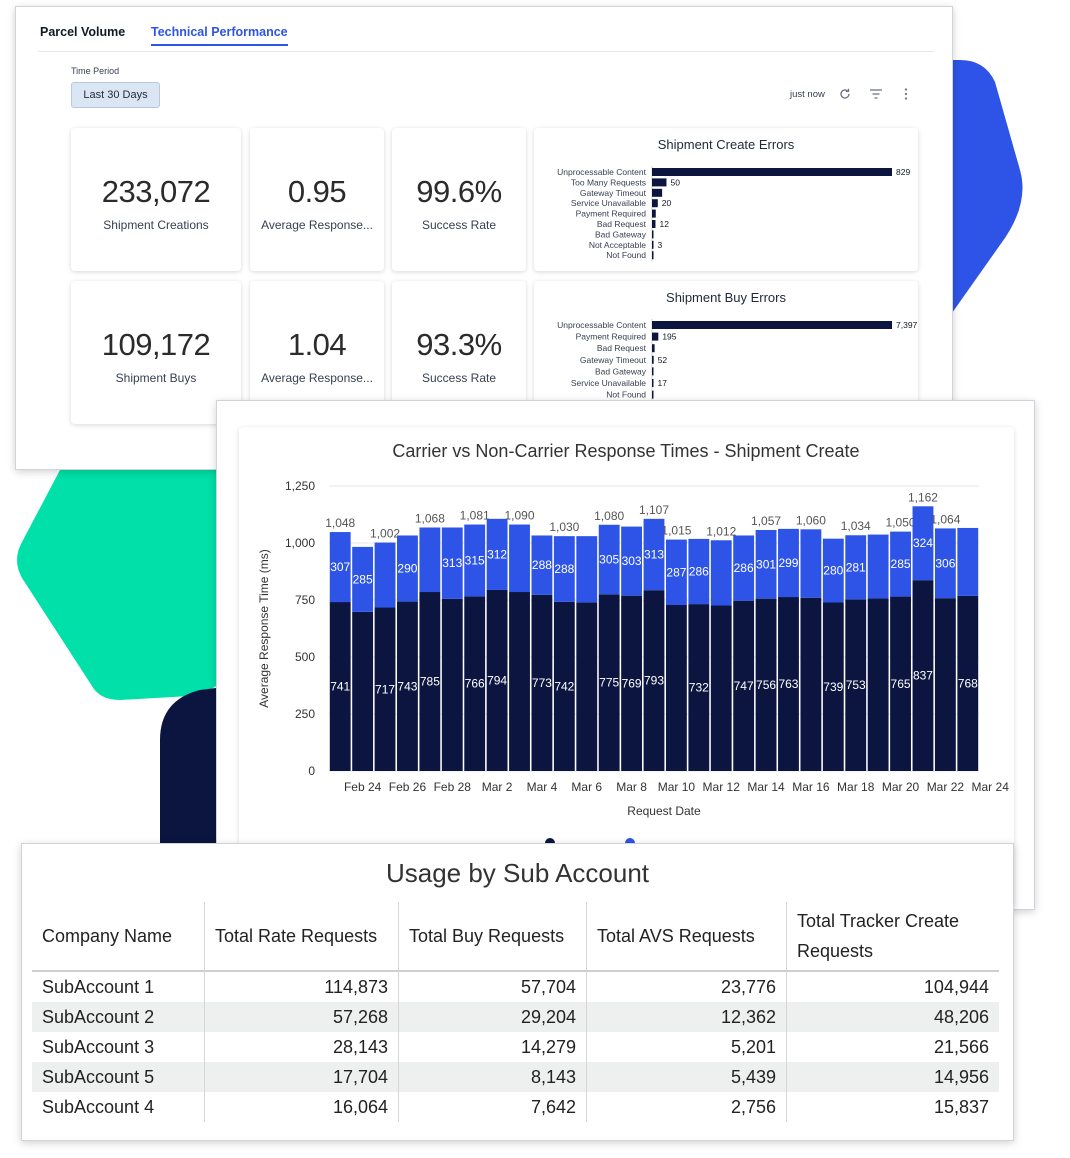 The image size is (1070, 1158). I want to click on column-header-buy: Total Buy Requests, so click(492, 937).